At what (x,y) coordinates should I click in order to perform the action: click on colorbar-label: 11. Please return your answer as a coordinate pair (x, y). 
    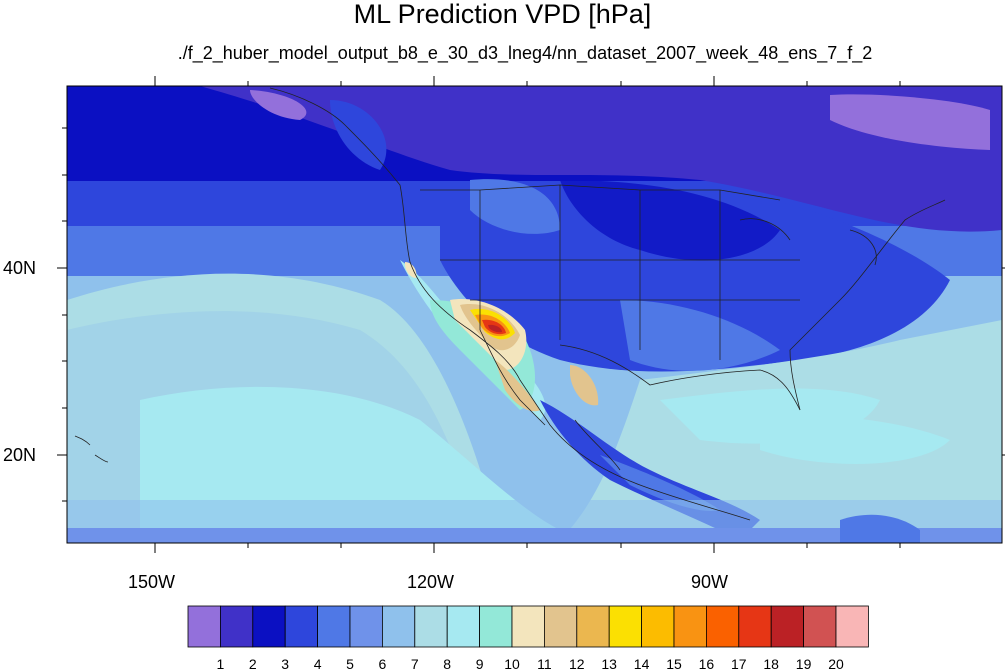
    Looking at the image, I should click on (544, 664).